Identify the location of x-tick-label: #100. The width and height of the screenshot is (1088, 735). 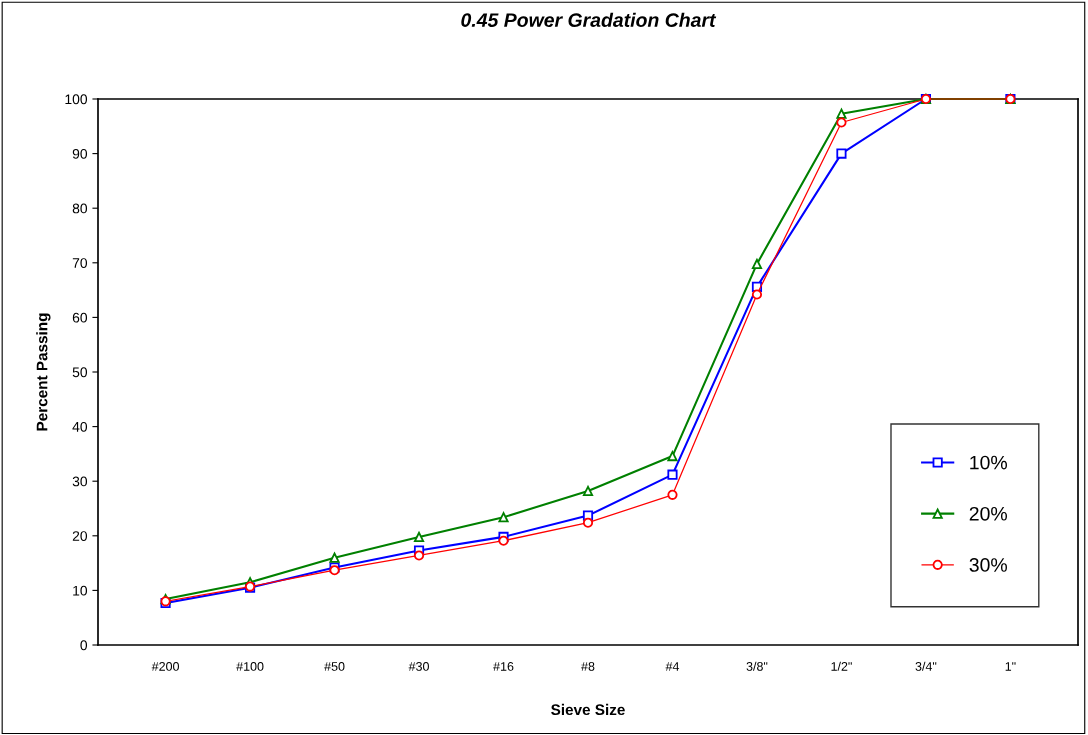
(250, 666).